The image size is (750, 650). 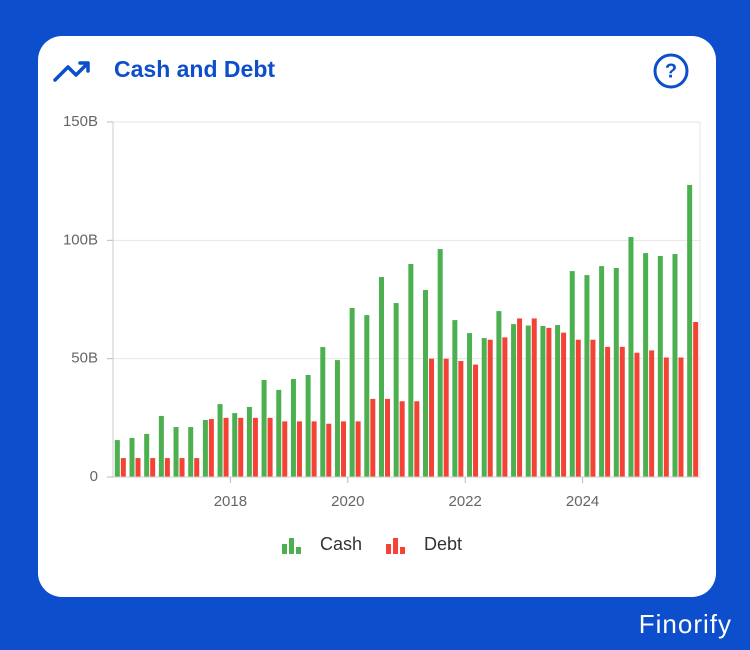 I want to click on y-tick-label: 0, so click(x=94, y=476).